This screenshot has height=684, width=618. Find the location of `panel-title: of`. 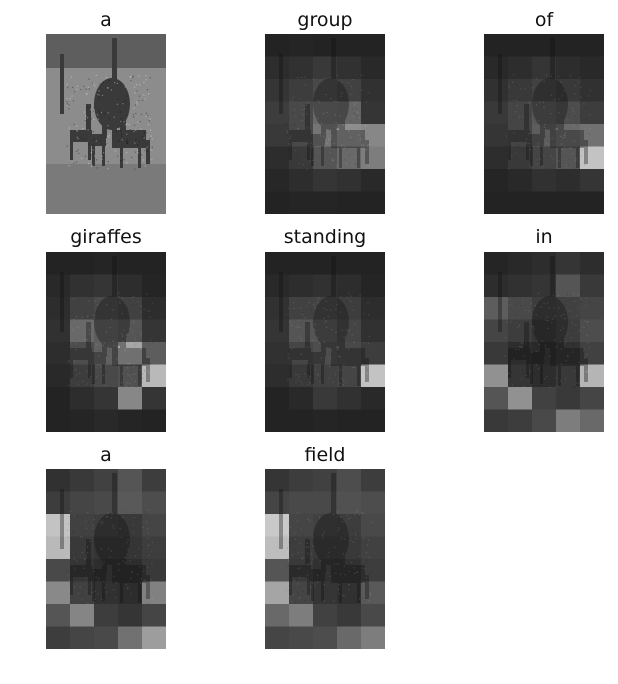

panel-title: of is located at coordinates (544, 20).